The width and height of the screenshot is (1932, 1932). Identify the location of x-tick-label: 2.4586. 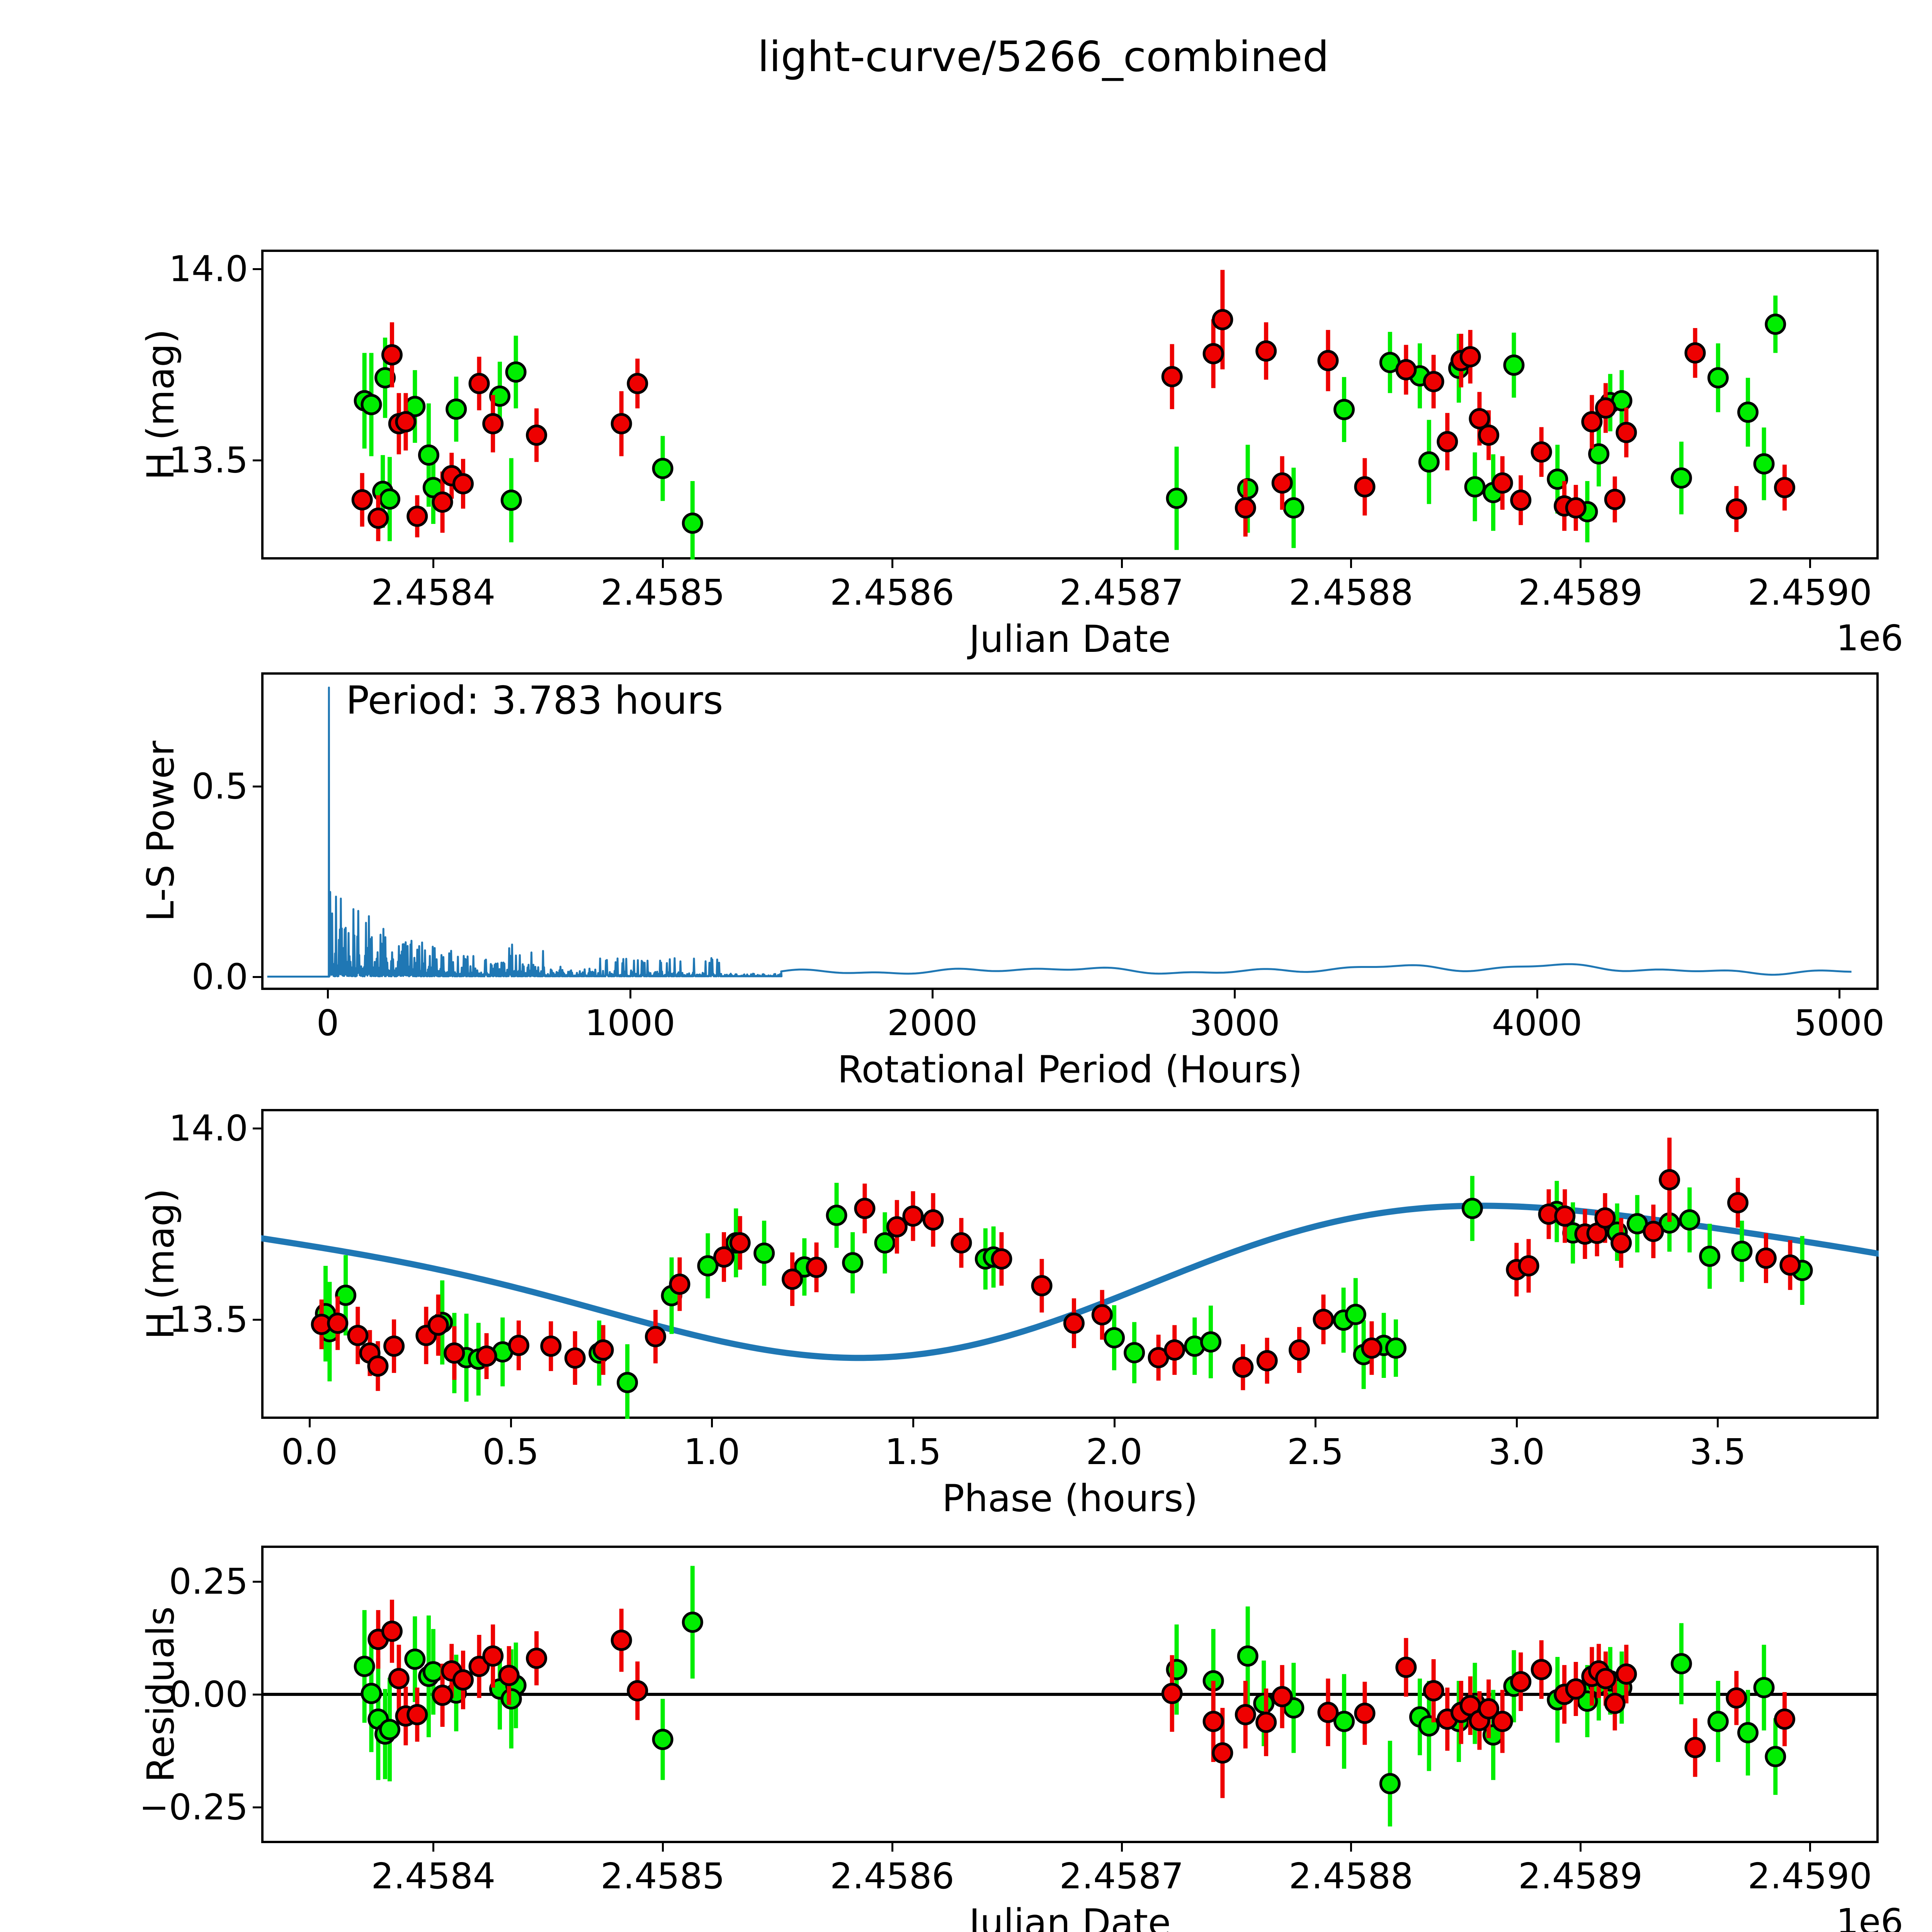
(892, 1876).